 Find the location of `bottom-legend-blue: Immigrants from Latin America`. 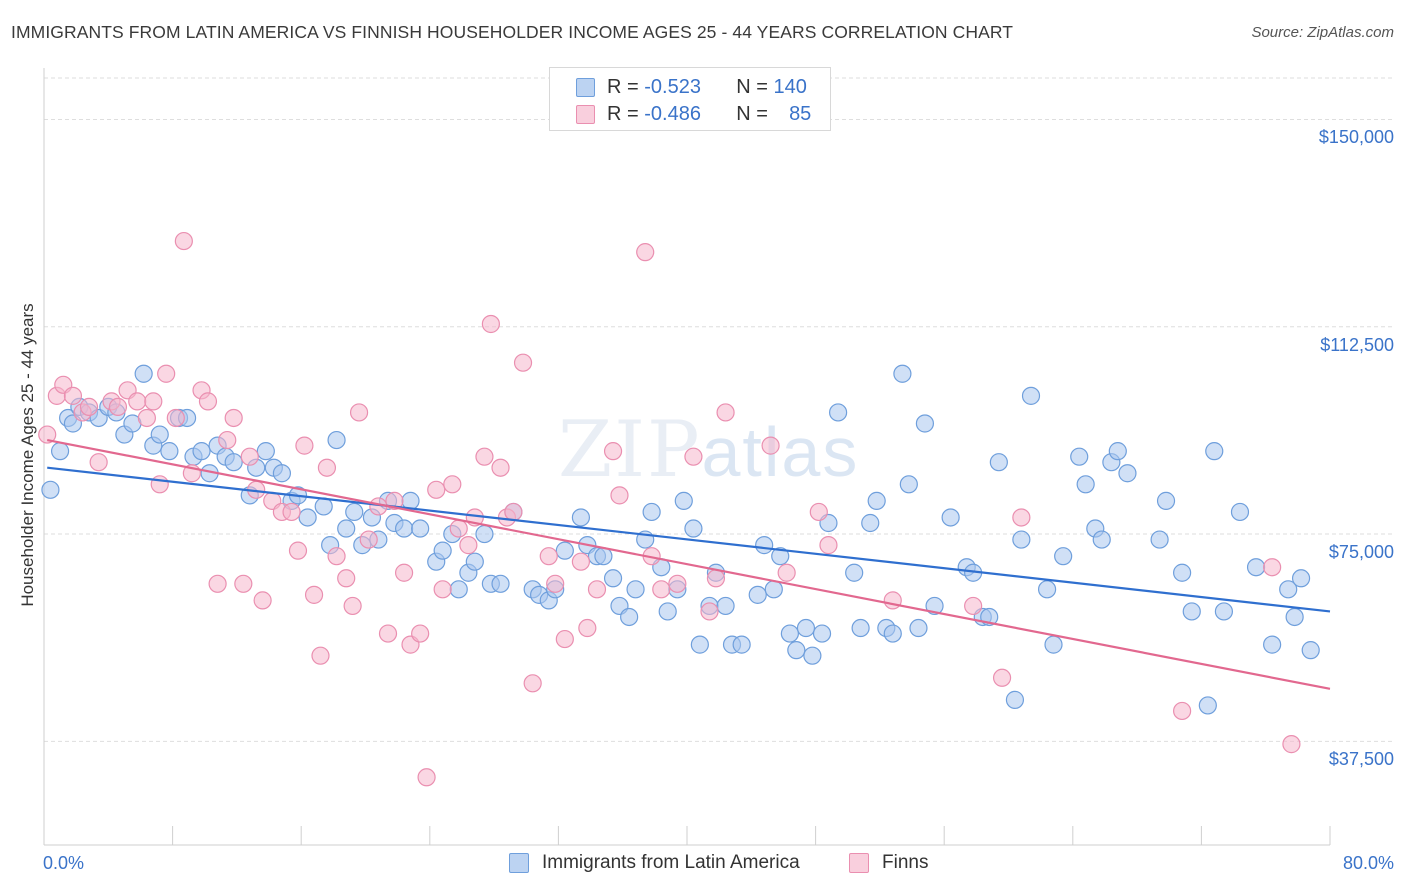

bottom-legend-blue: Immigrants from Latin America is located at coordinates (654, 863).